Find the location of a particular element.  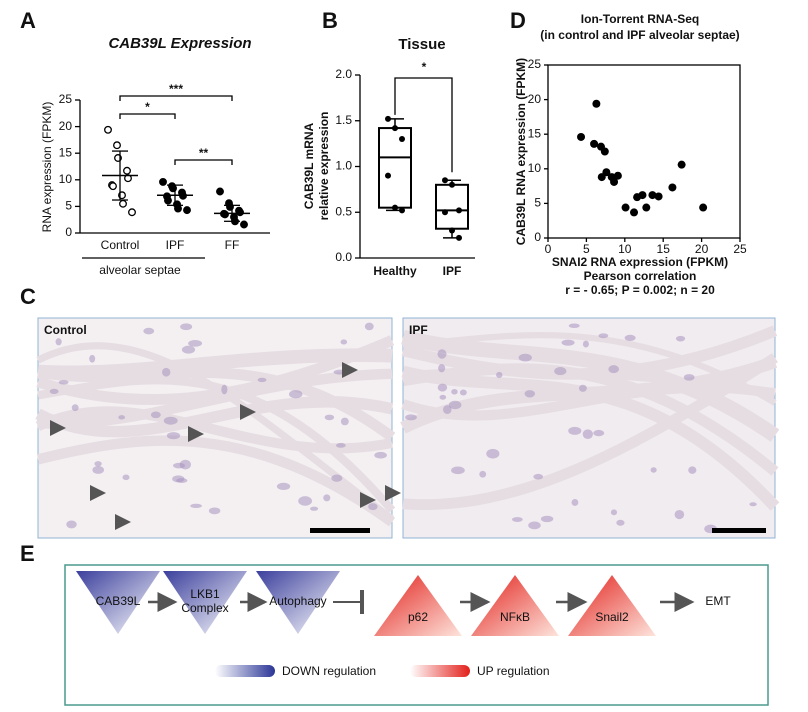

y-tick-label: 0.0 is located at coordinates (343, 257).